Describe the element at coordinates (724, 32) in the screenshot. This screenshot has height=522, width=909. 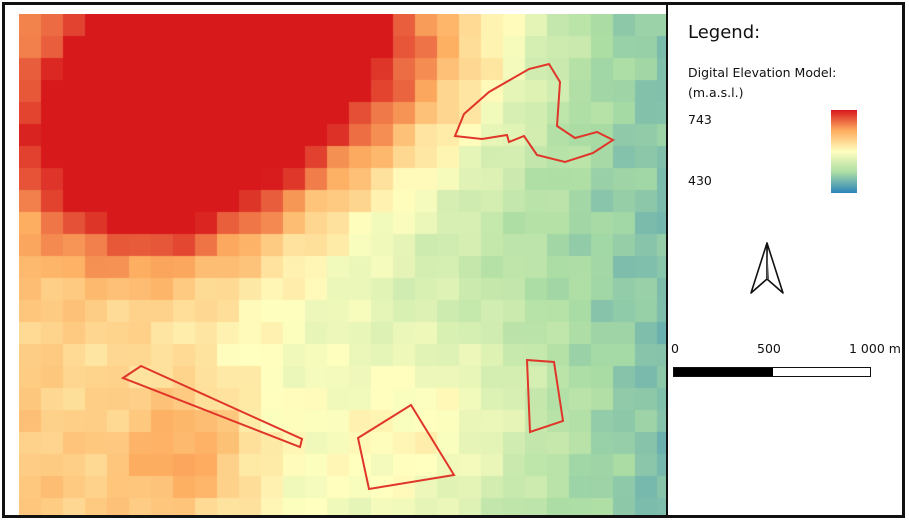
I see `legend-title: Legend:` at that location.